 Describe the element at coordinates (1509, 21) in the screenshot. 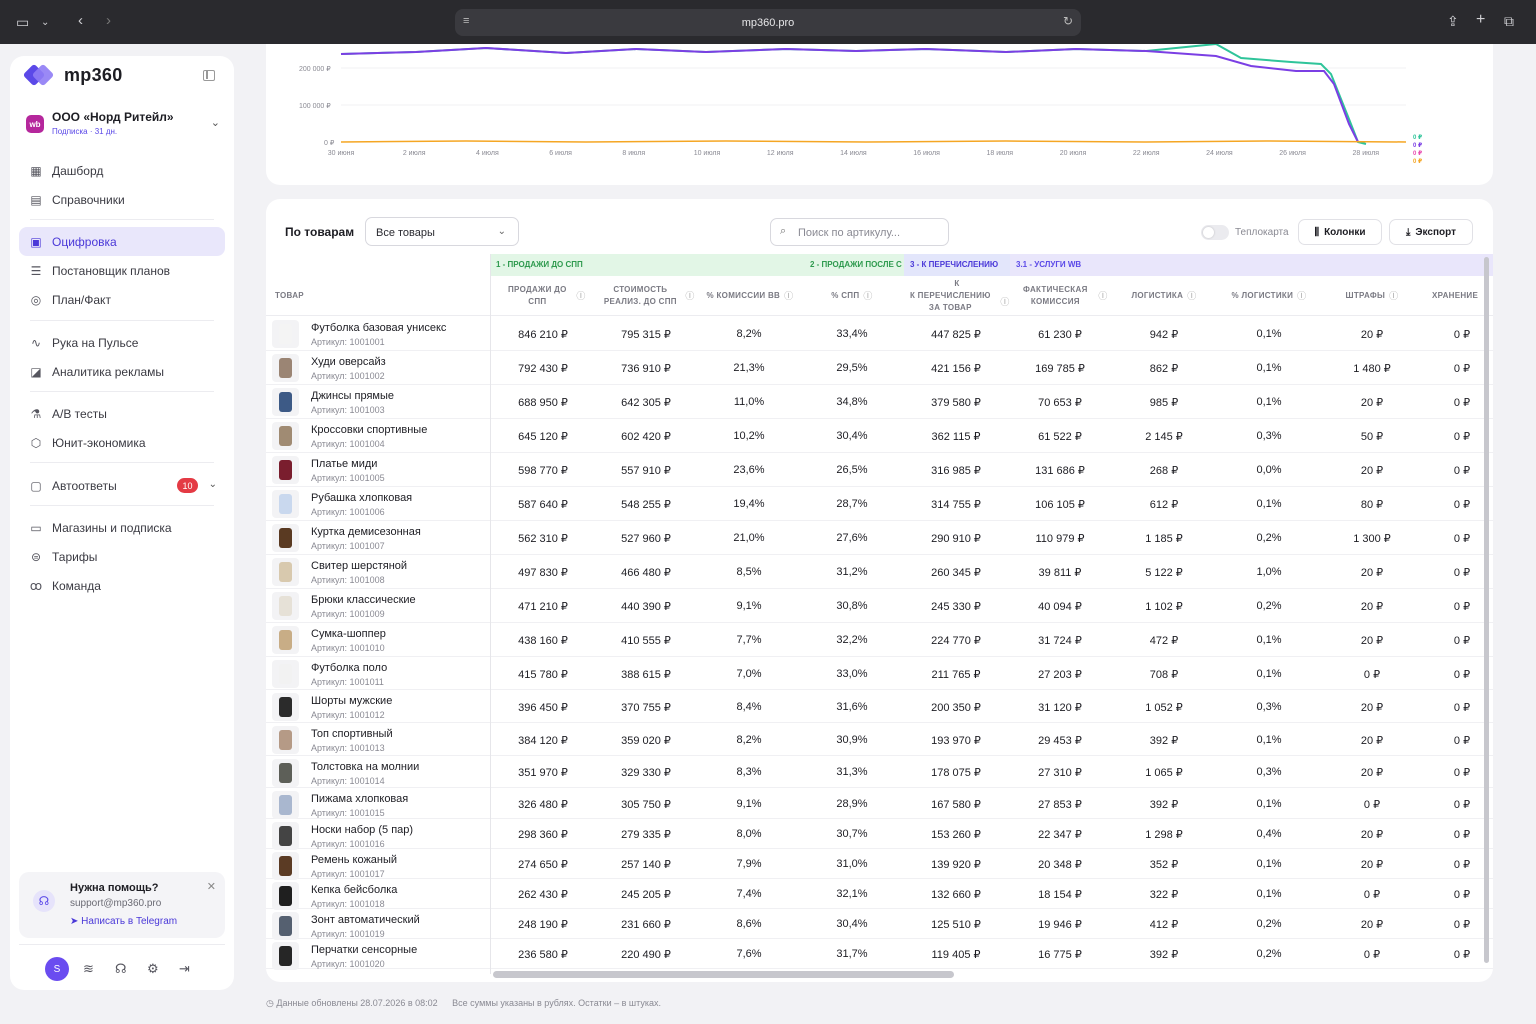

I see `tabs-icon: ⧉` at that location.